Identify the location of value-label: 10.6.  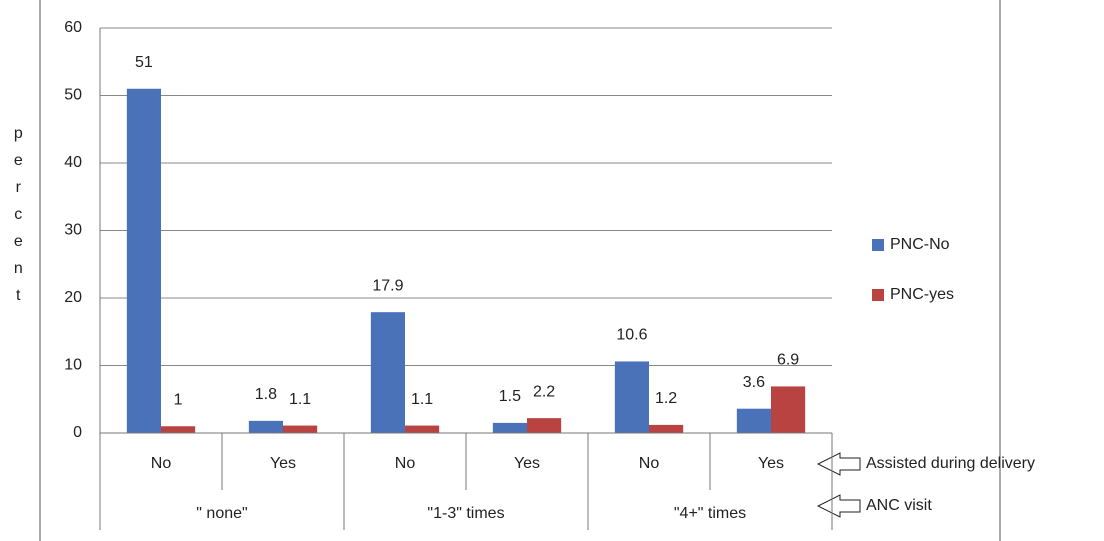
(631, 335).